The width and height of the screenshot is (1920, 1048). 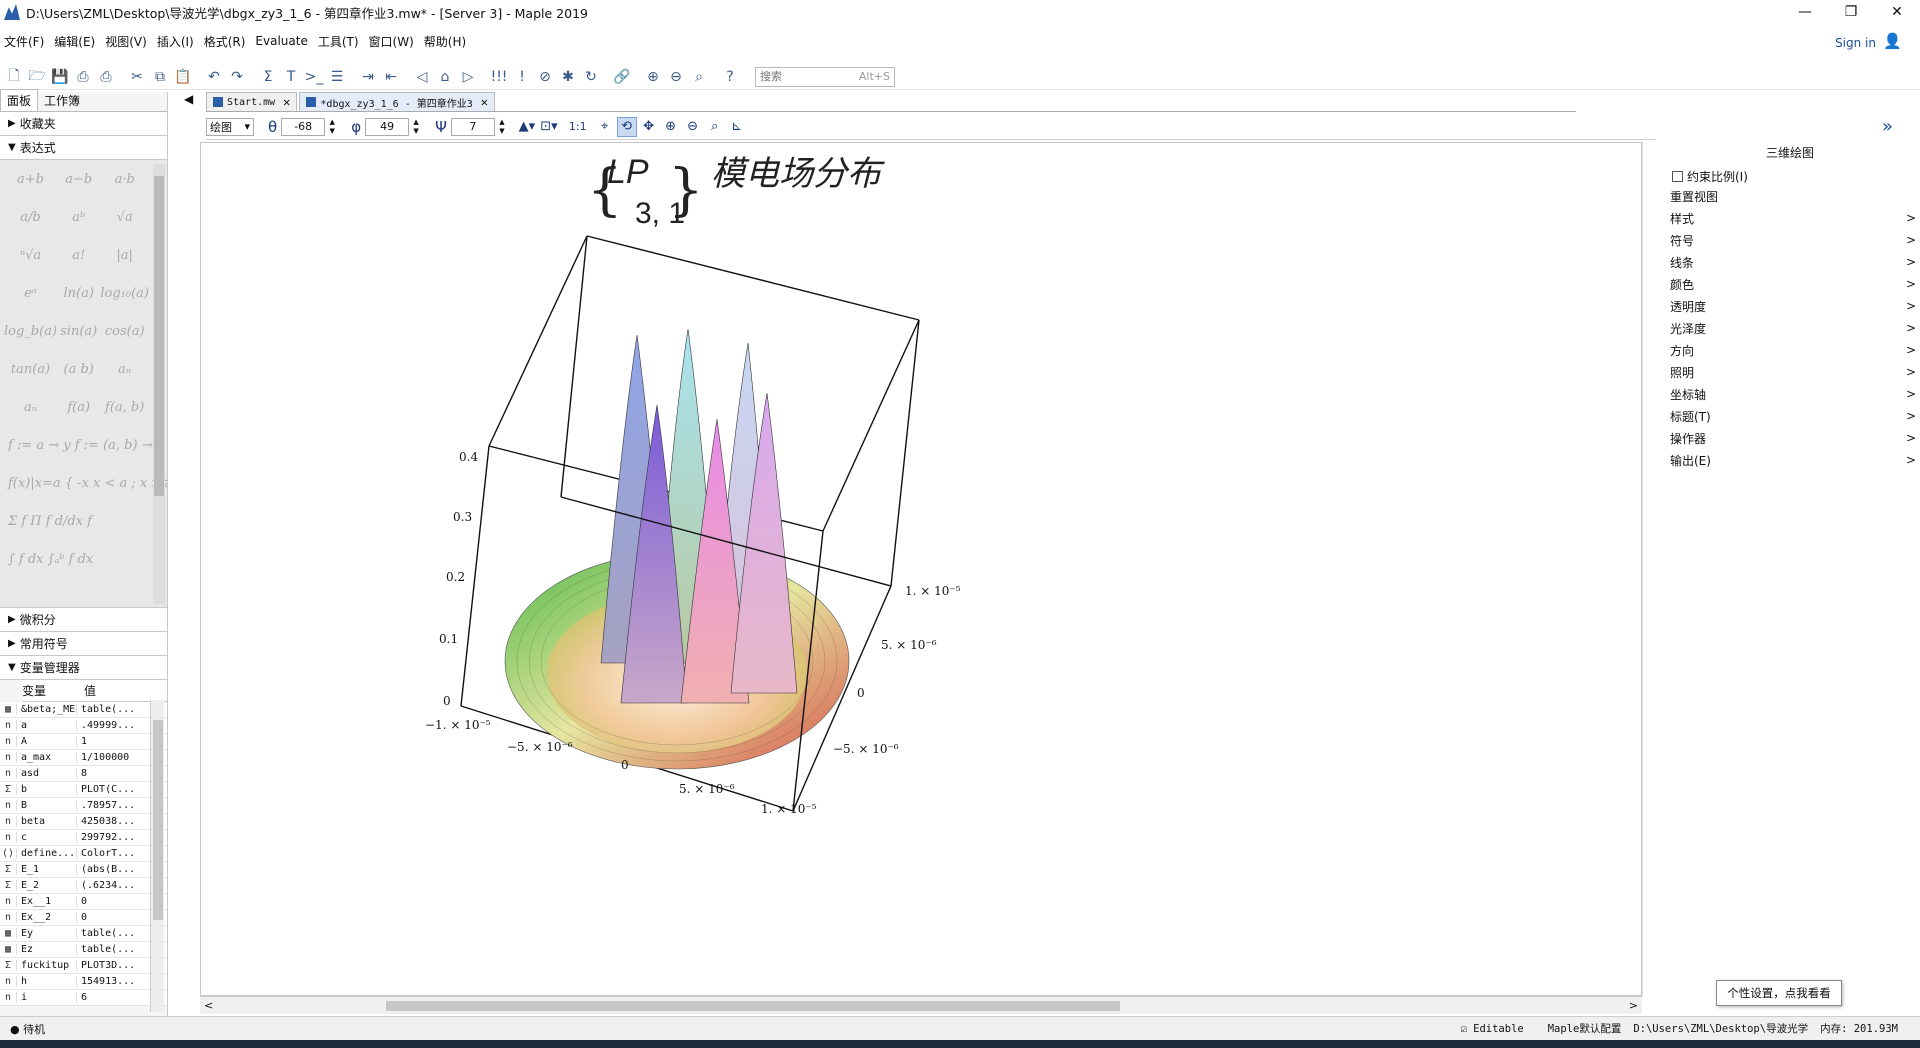 What do you see at coordinates (1649, 569) in the screenshot?
I see `document-vertical-scrollbar` at bounding box center [1649, 569].